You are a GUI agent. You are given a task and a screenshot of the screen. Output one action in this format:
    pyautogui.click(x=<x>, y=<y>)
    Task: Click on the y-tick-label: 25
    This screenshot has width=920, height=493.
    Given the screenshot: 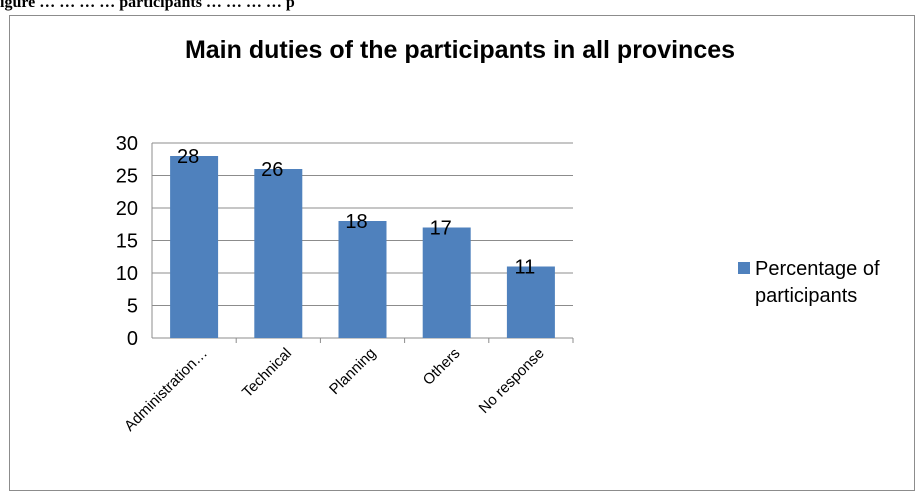 What is the action you would take?
    pyautogui.click(x=127, y=177)
    